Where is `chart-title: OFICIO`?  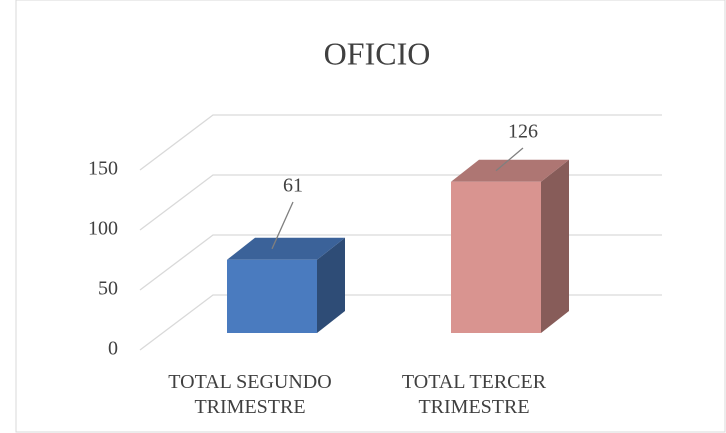 chart-title: OFICIO is located at coordinates (377, 53).